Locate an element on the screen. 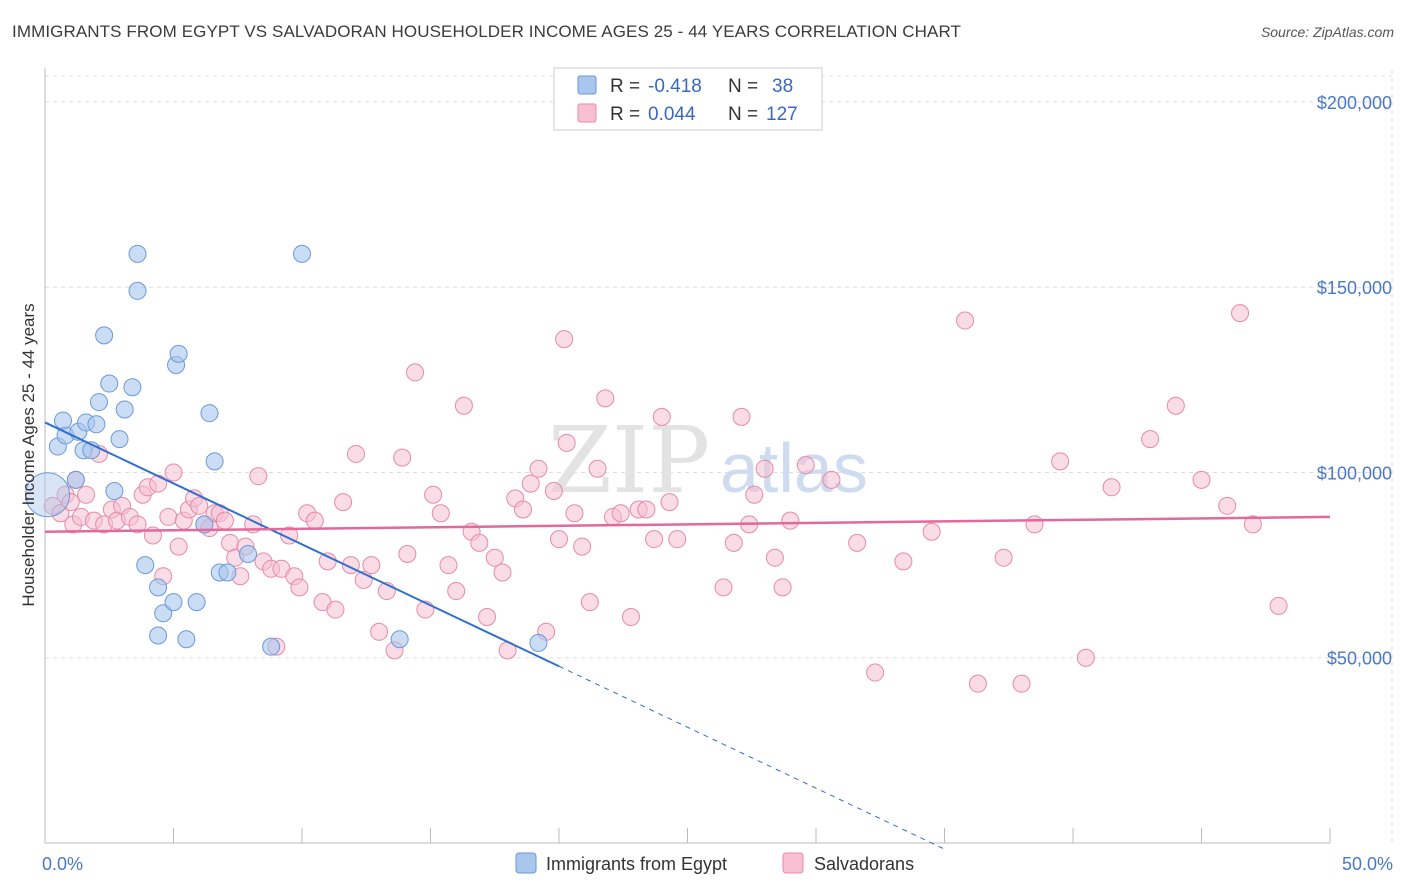 Image resolution: width=1406 pixels, height=892 pixels. stats-r-label-egypt: R = is located at coordinates (625, 86).